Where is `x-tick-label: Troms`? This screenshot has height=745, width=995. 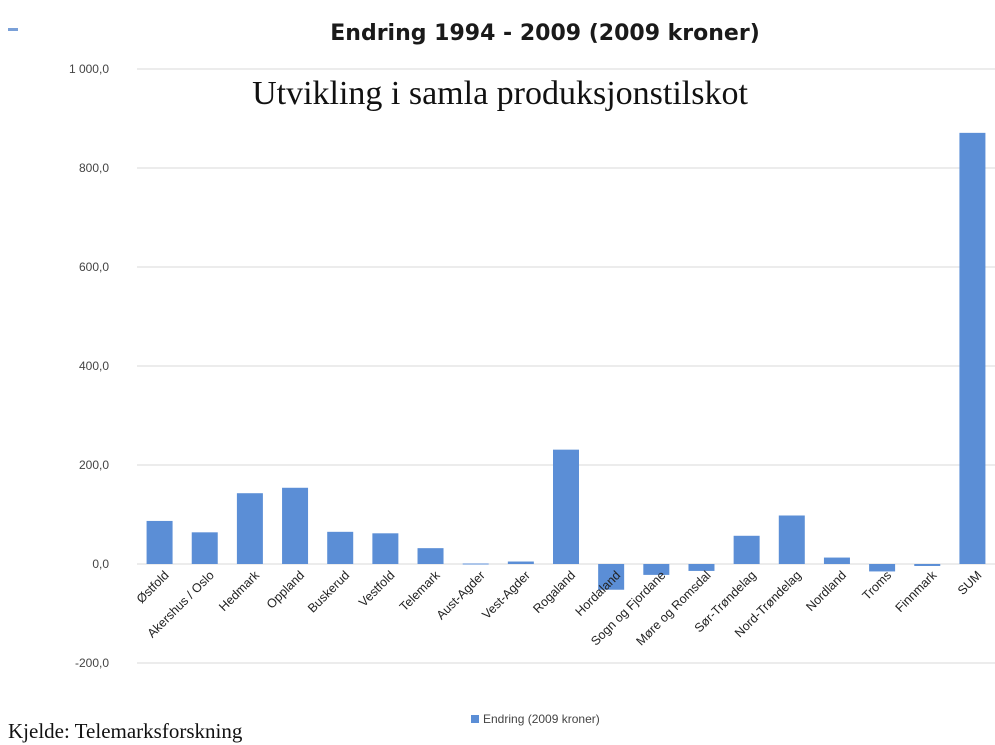 x-tick-label: Troms is located at coordinates (877, 585).